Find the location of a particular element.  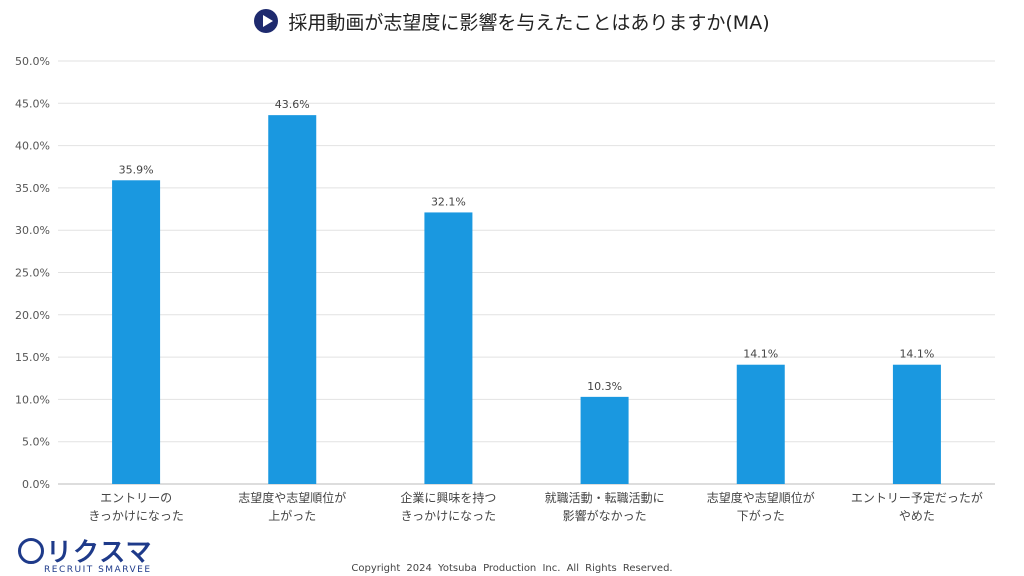

play-icon is located at coordinates (266, 21).